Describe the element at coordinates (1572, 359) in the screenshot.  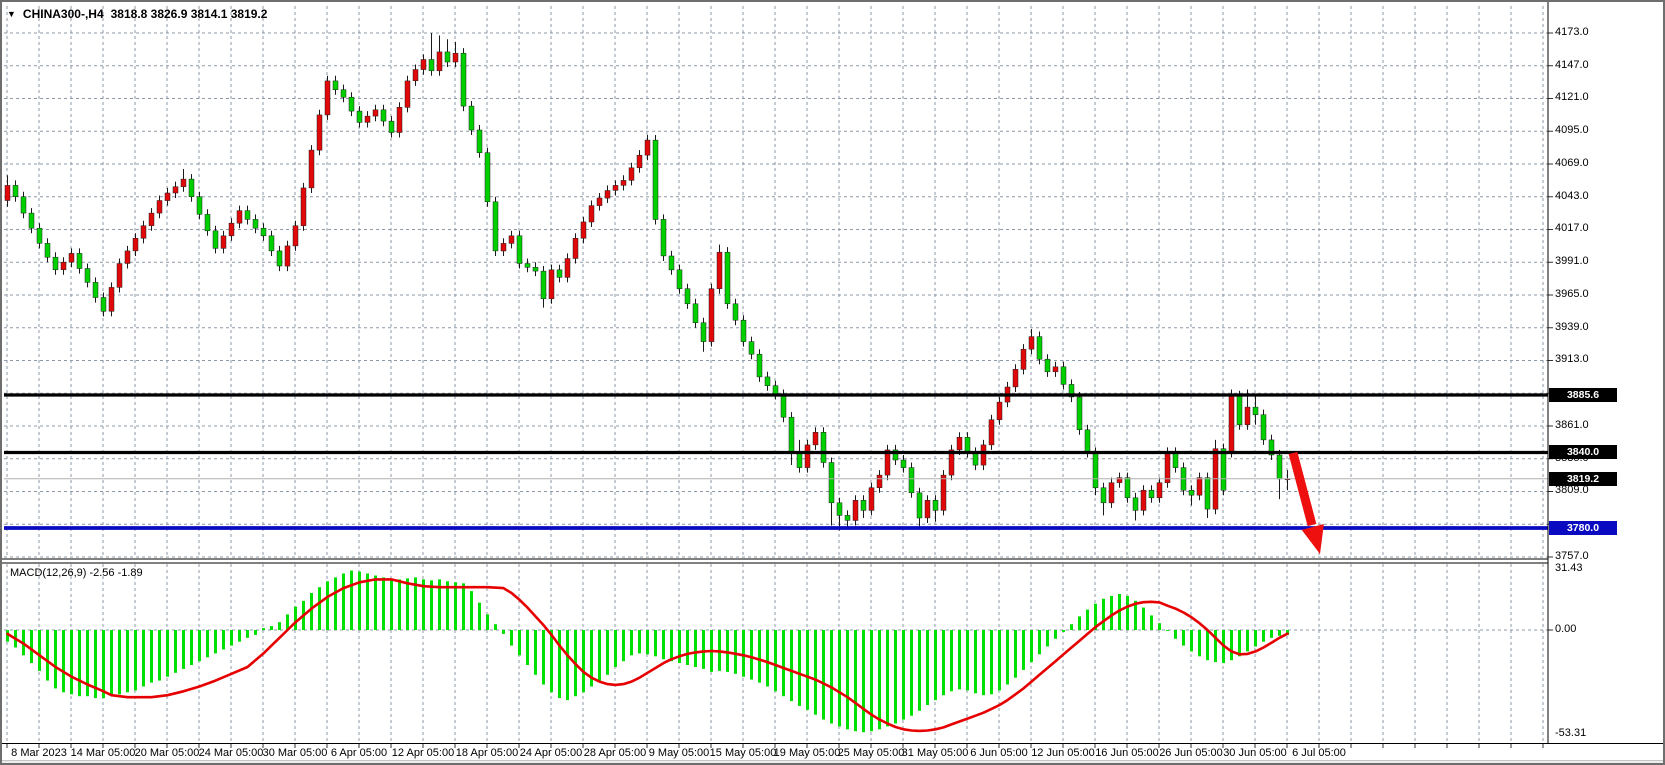
I see `price-axis-label: 3913.0` at that location.